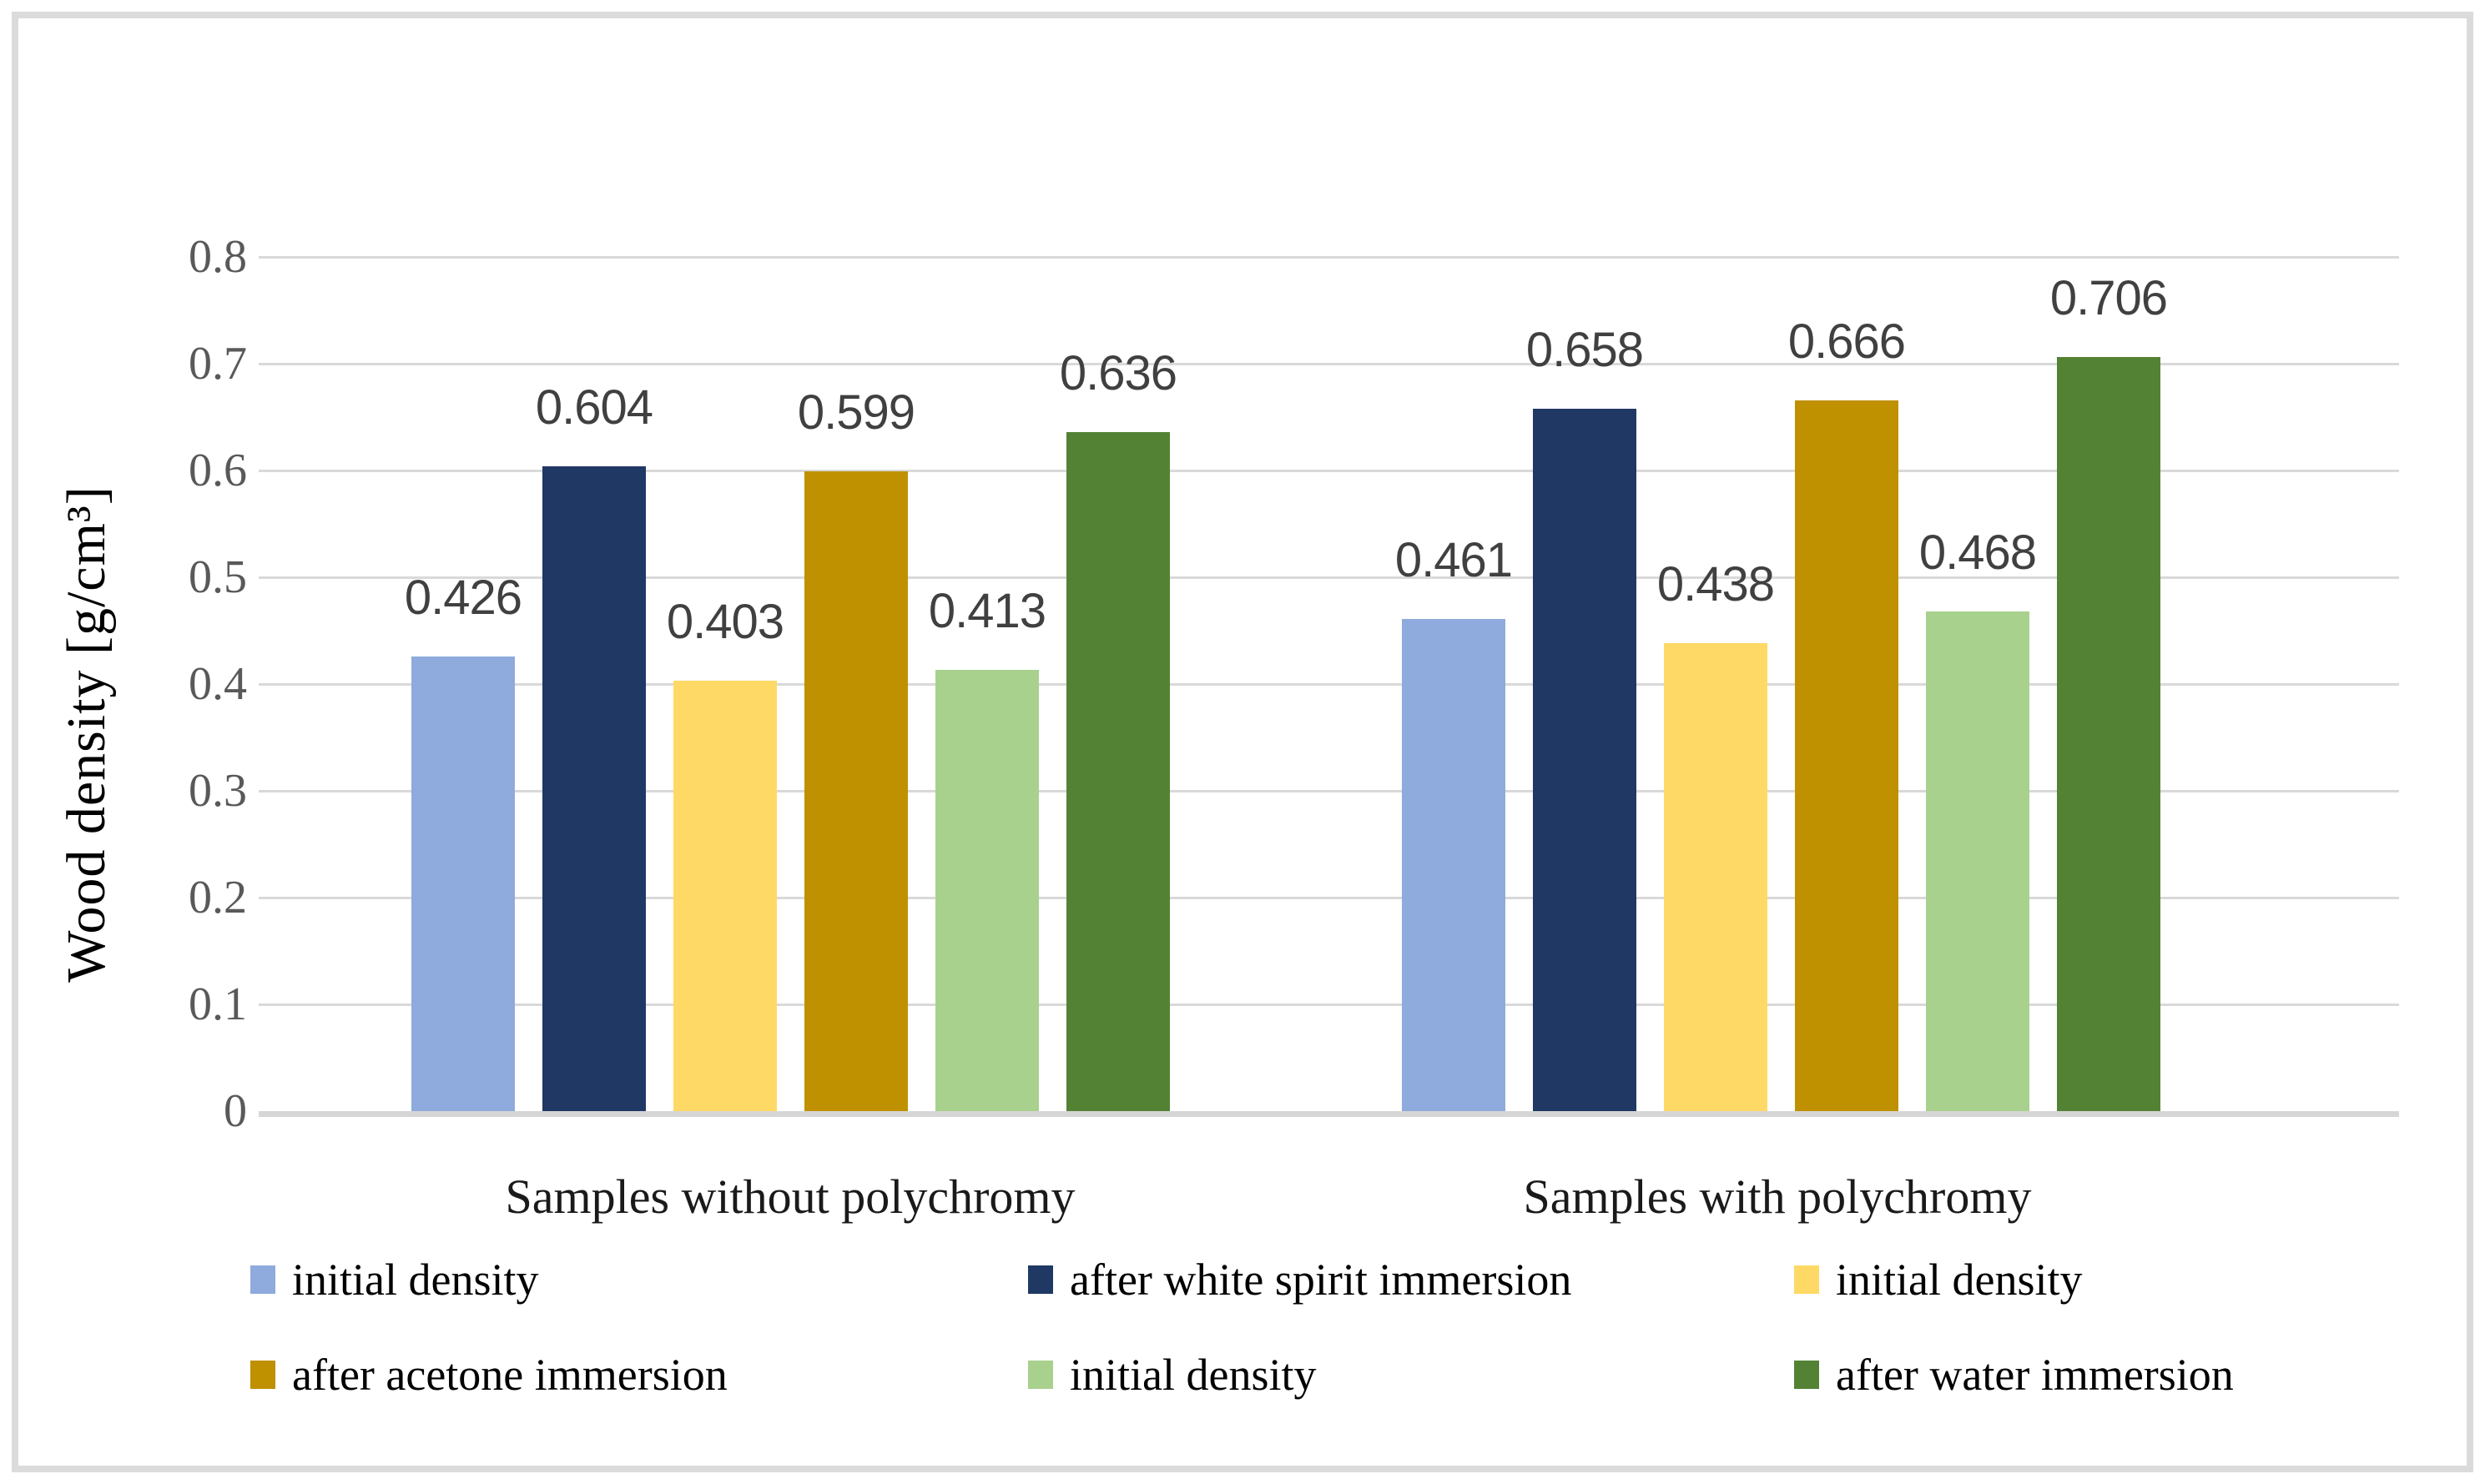 The height and width of the screenshot is (1484, 2485). I want to click on y-tick-label-0.3: 0.3, so click(218, 791).